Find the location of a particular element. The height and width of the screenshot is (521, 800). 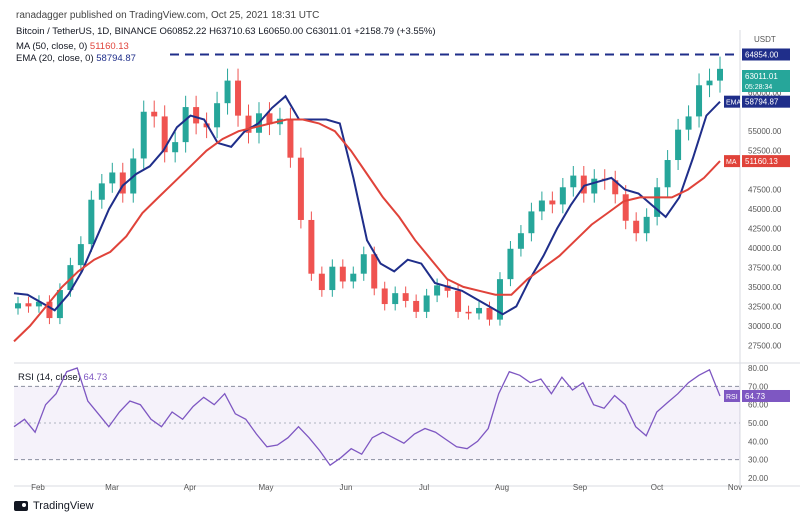

last-price-label: 63011.01 is located at coordinates (761, 76).